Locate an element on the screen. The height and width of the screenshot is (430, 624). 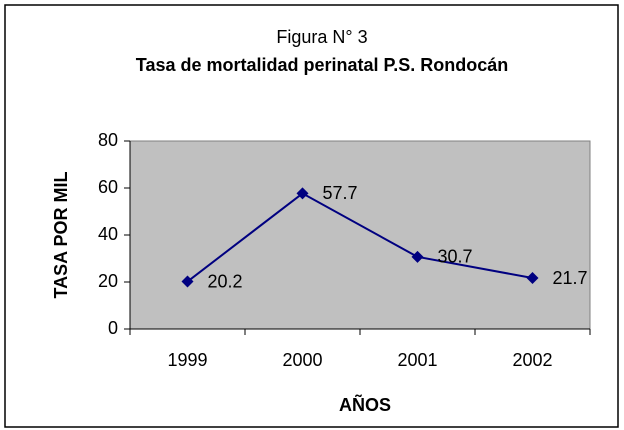
chart-title: Figura N° 3 is located at coordinates (321, 37).